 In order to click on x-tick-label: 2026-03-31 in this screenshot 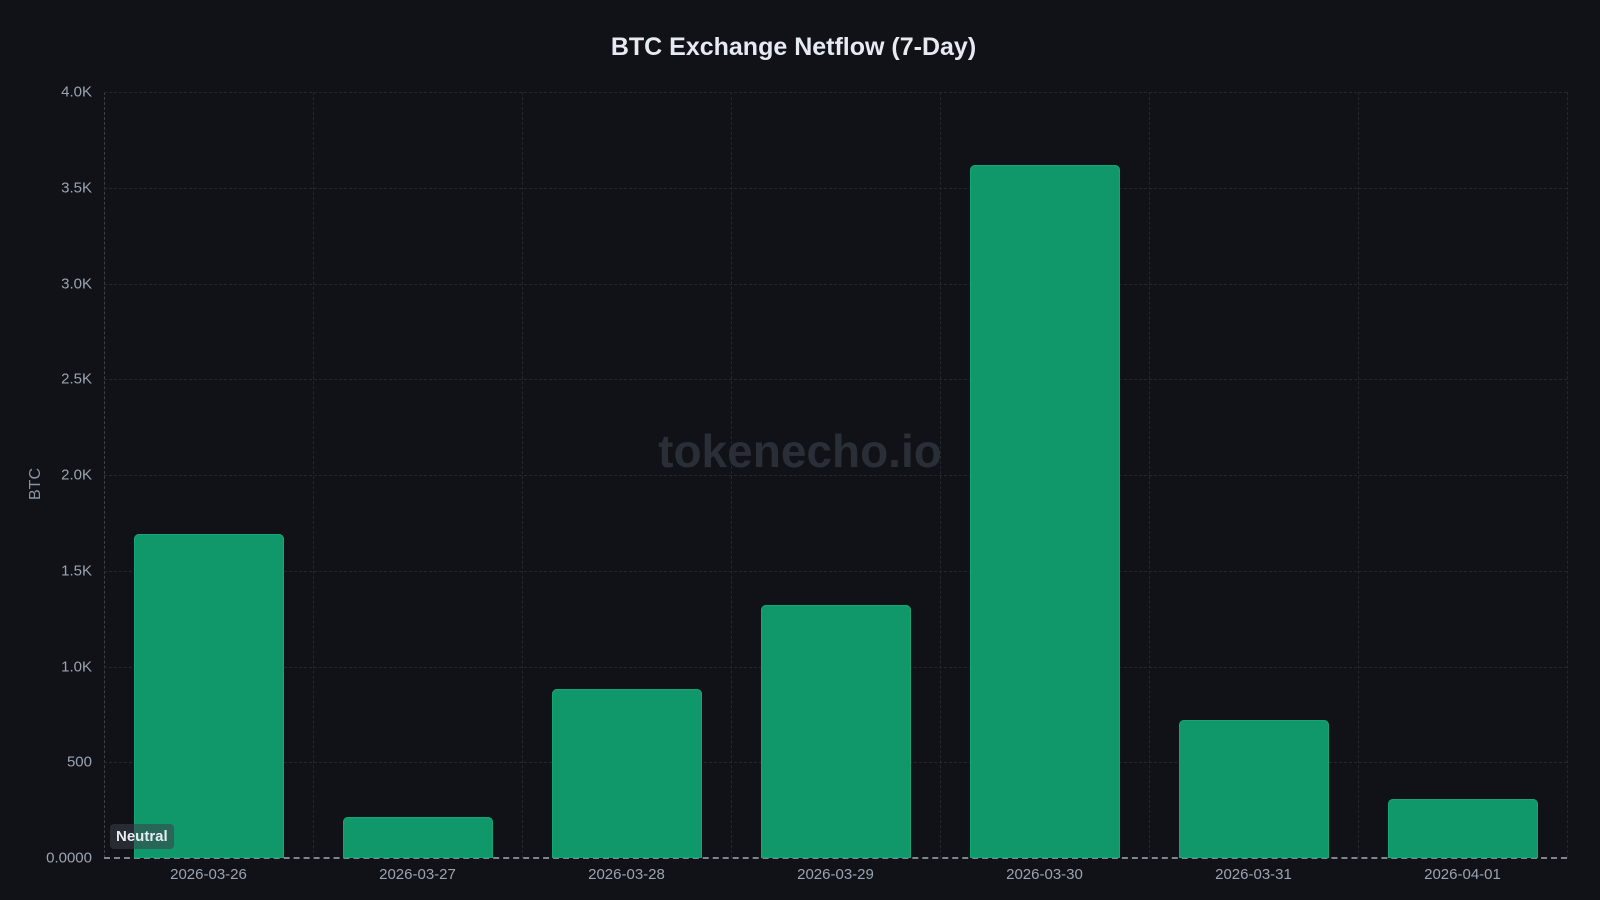, I will do `click(1253, 874)`.